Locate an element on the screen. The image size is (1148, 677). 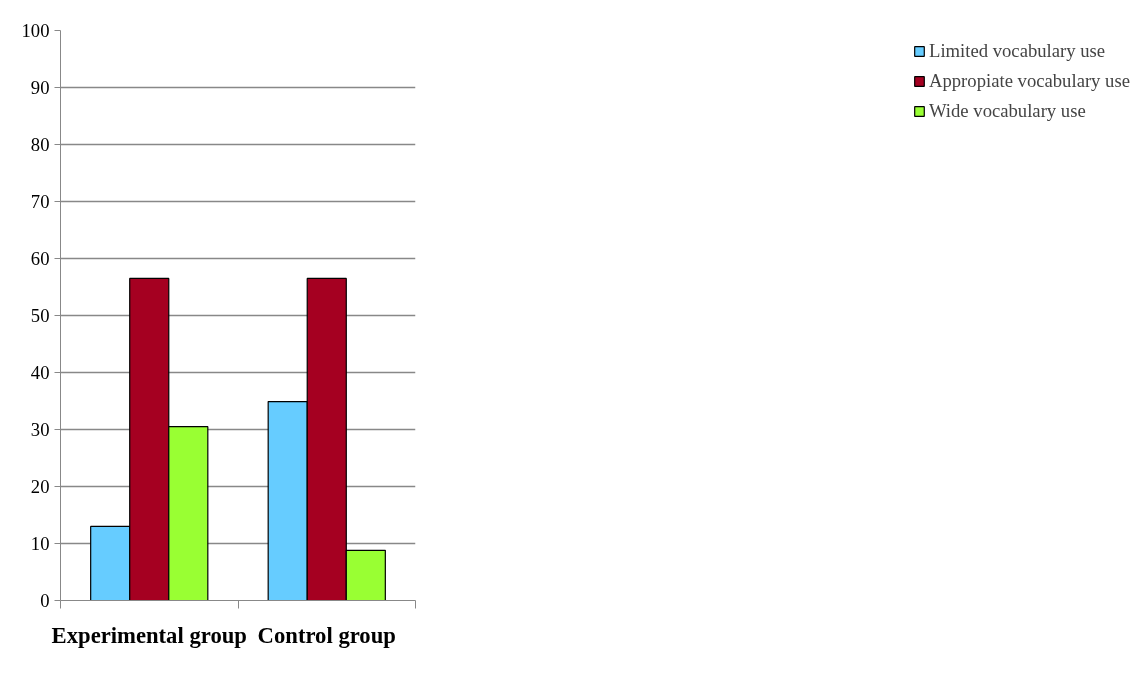
y-tick-label: 50 is located at coordinates (40, 315).